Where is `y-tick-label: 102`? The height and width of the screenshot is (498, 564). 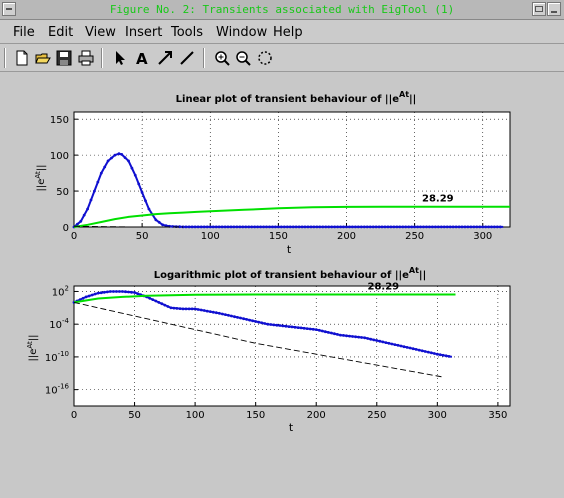 y-tick-label: 102 is located at coordinates (60, 291).